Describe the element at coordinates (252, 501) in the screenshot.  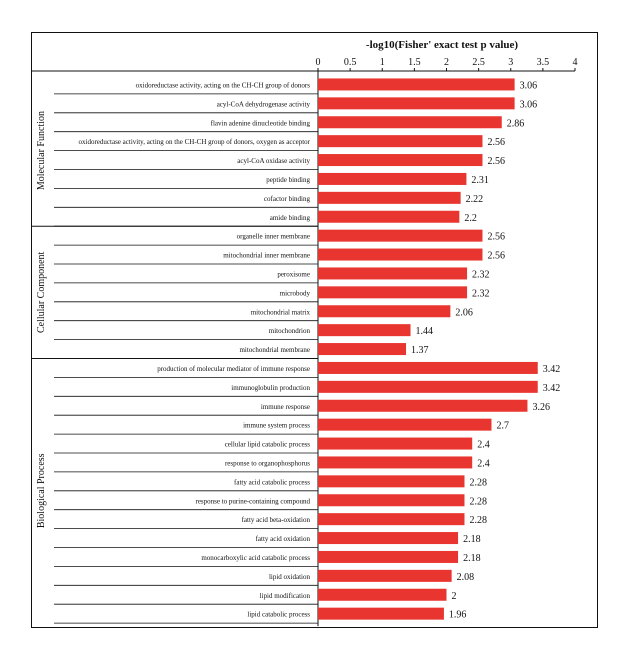
I see `category-label: response to purine-containing compound` at that location.